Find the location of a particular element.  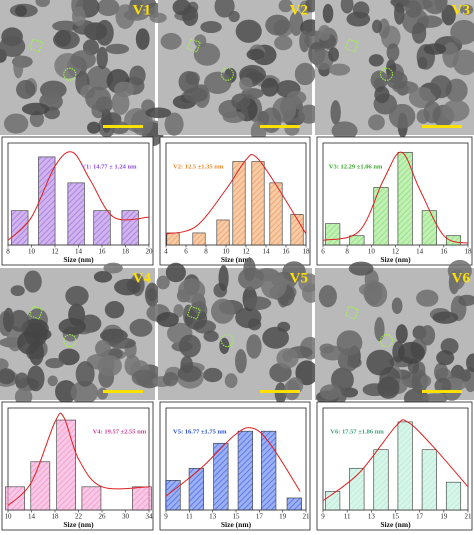

x-tick-label: 20 is located at coordinates (150, 252).